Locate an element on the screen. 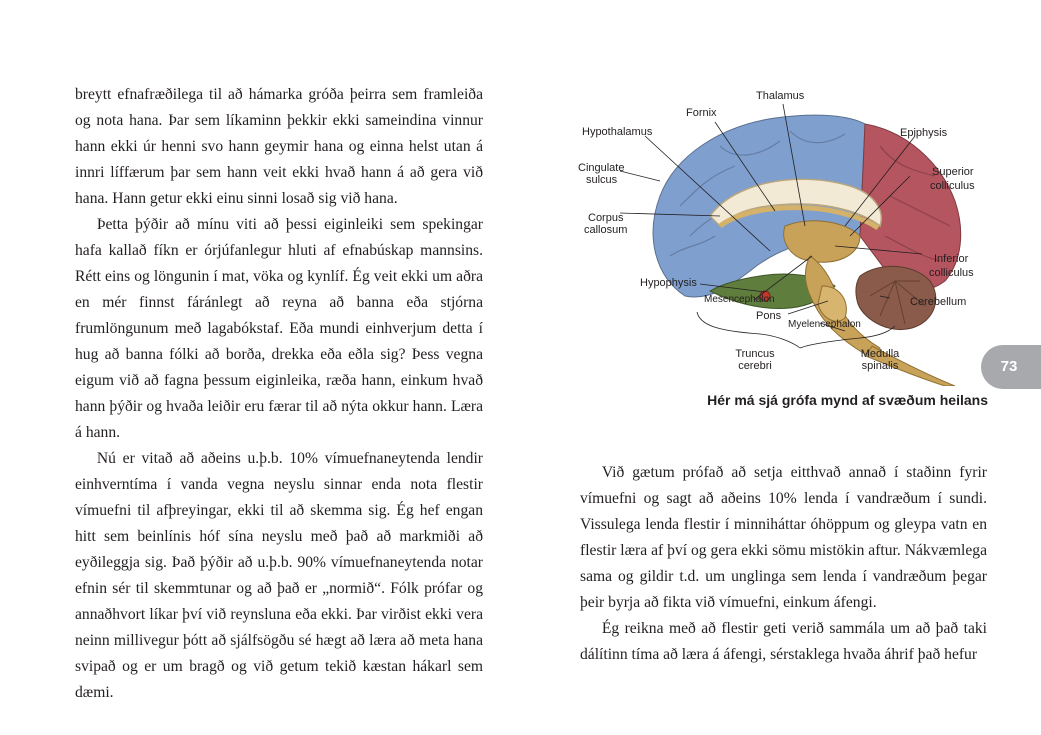  label-superior-colliculus-1: Superior is located at coordinates (953, 172).